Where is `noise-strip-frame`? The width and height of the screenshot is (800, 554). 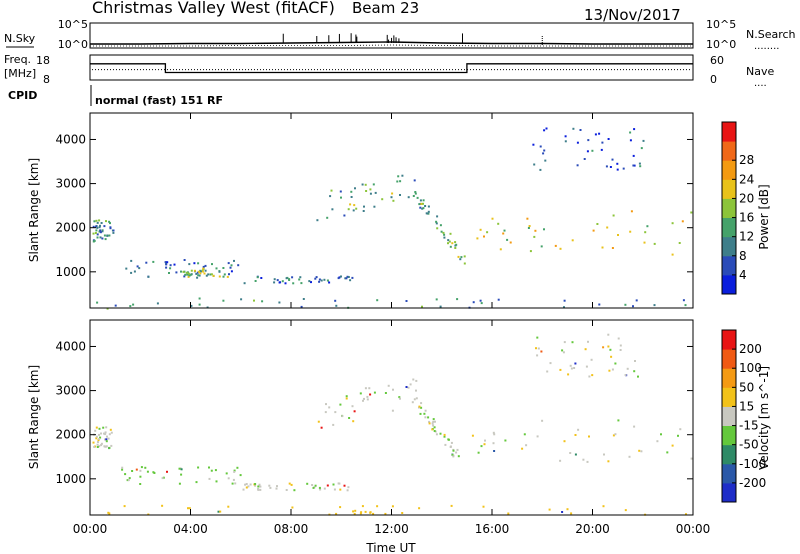 noise-strip-frame is located at coordinates (391, 35).